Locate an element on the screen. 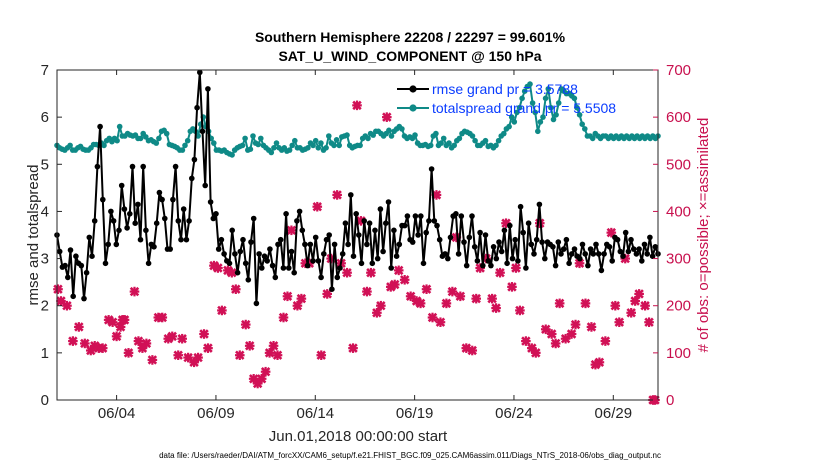 This screenshot has height=470, width=830. y-tick-label: 1 is located at coordinates (45, 353).